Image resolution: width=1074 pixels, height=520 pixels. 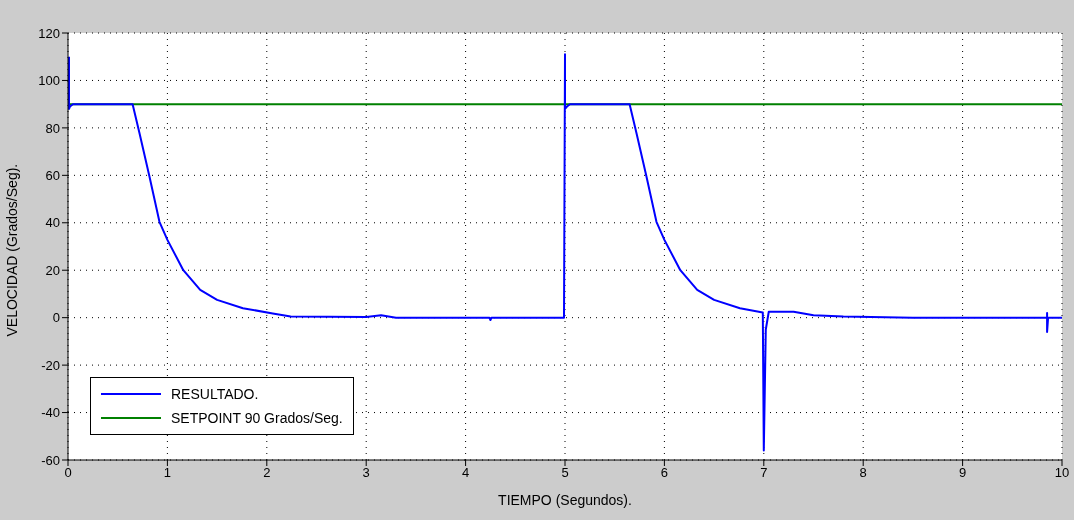 What do you see at coordinates (565, 473) in the screenshot?
I see `x-tick-label: 5` at bounding box center [565, 473].